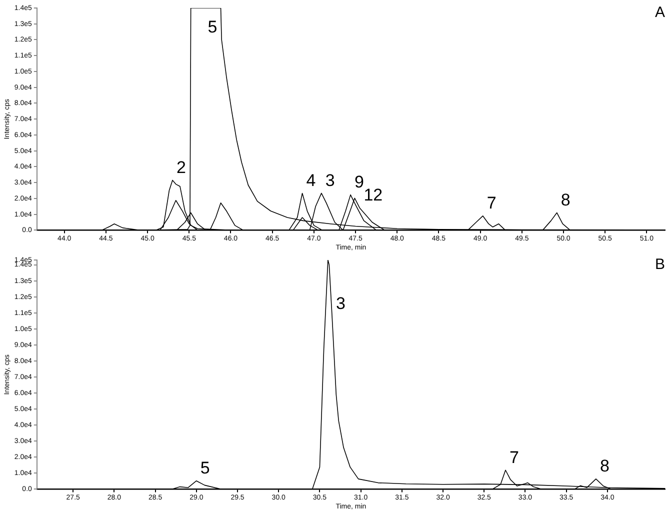 This screenshot has width=669, height=511. Describe the element at coordinates (311, 180) in the screenshot. I see `annotation: 4` at that location.